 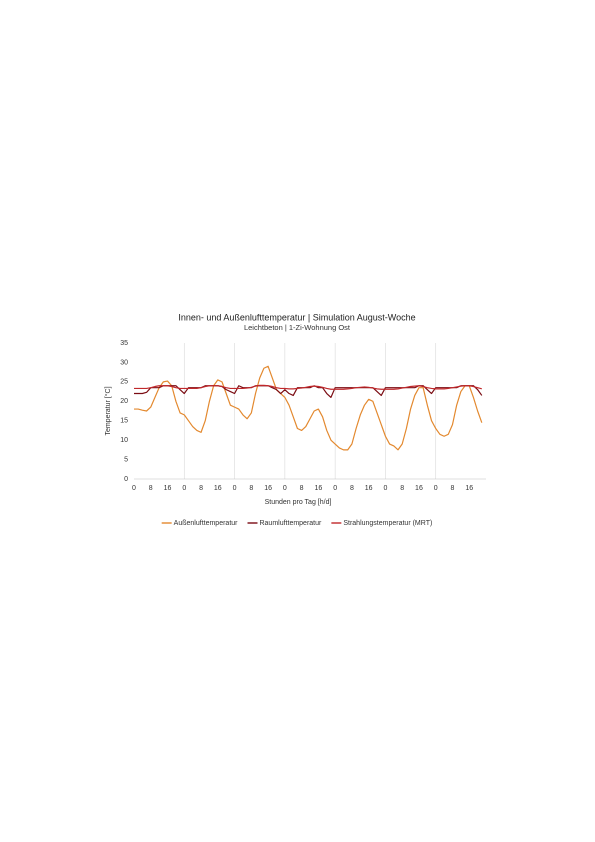 What do you see at coordinates (124, 401) in the screenshot?
I see `y-tick-label: 20` at bounding box center [124, 401].